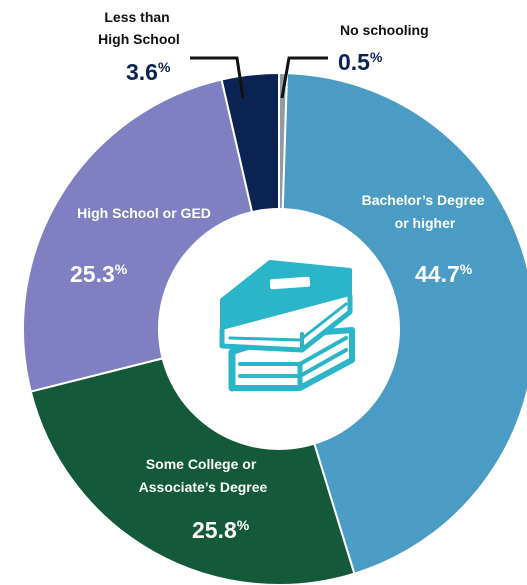 Image resolution: width=527 pixels, height=585 pixels. What do you see at coordinates (148, 72) in the screenshot?
I see `value-less-than-high-school: 3.6%` at bounding box center [148, 72].